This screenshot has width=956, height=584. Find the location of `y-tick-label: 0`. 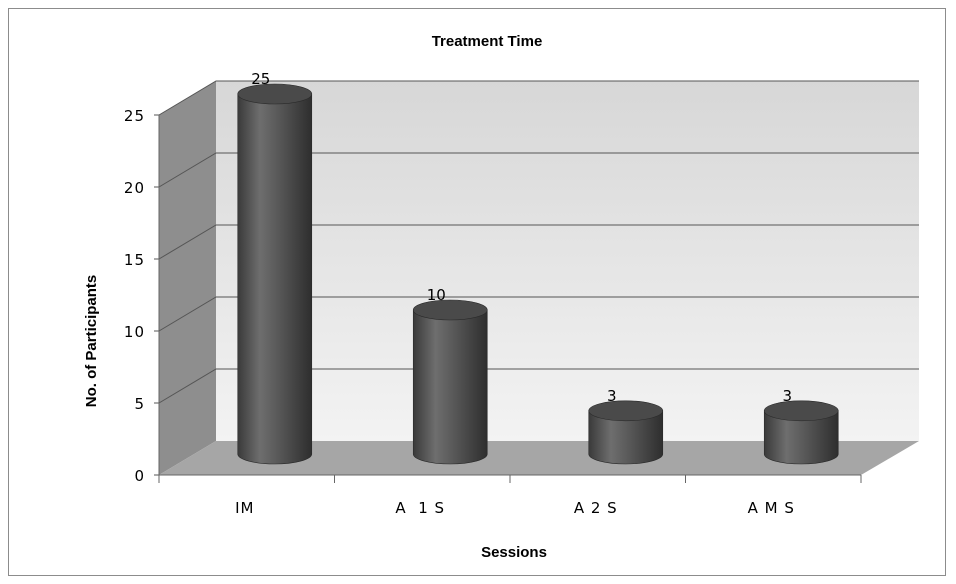

y-tick-label: 0 is located at coordinates (139, 476).